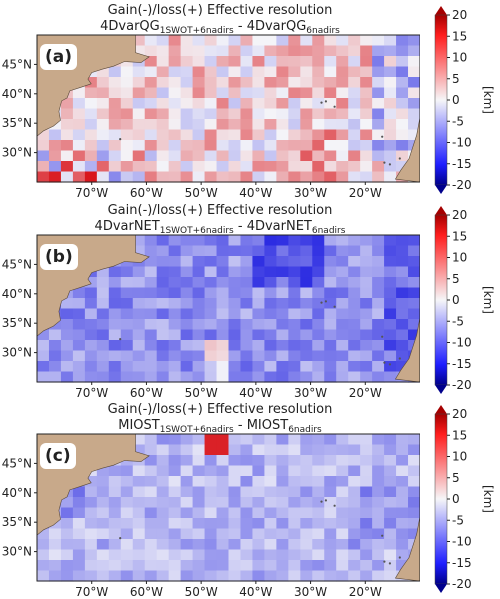 The height and width of the screenshot is (599, 500). What do you see at coordinates (91, 193) in the screenshot?
I see `x-tick-label: 70°W` at bounding box center [91, 193].